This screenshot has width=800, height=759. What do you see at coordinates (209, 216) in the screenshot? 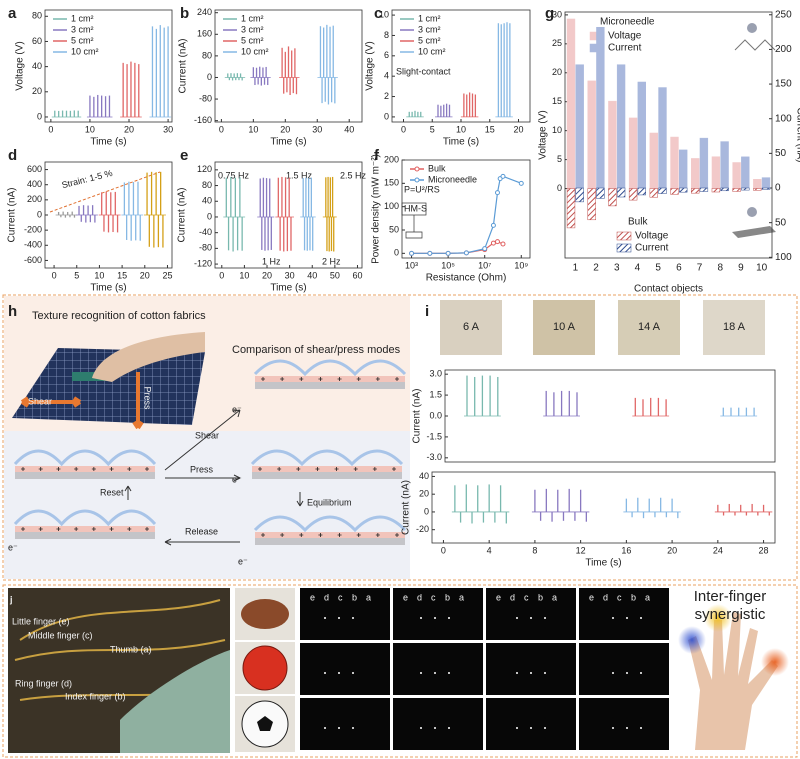
I see `y-tick-label: 0` at bounding box center [209, 216].